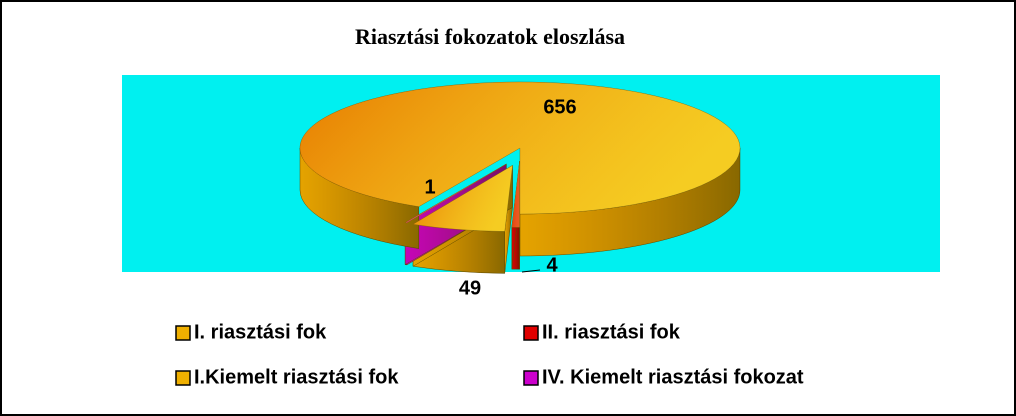 This screenshot has height=416, width=1016. Describe the element at coordinates (611, 332) in the screenshot. I see `legend-label: II. riasztási fok` at that location.